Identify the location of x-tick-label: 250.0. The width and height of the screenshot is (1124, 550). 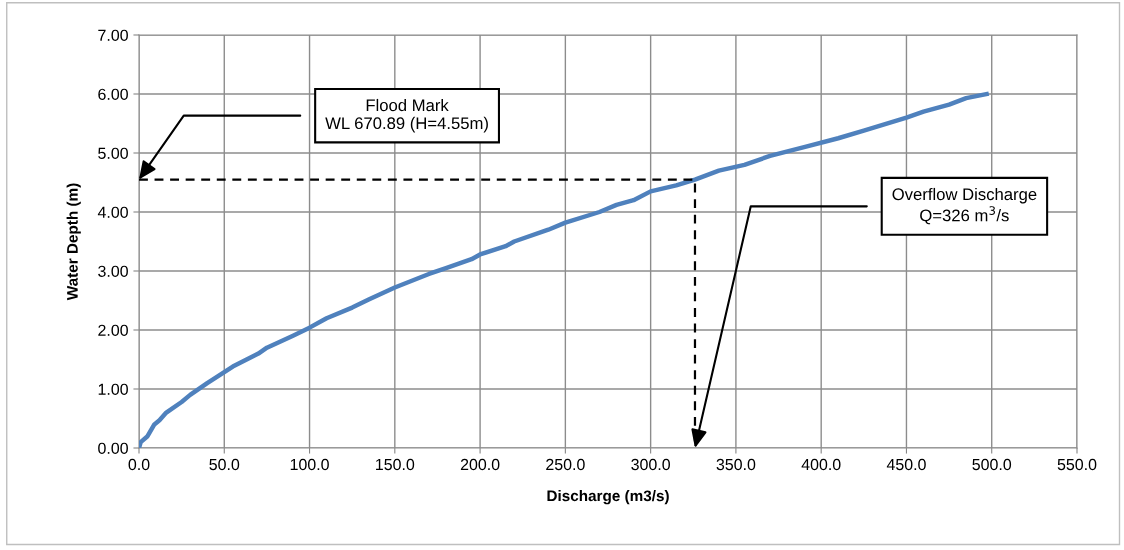
(565, 464).